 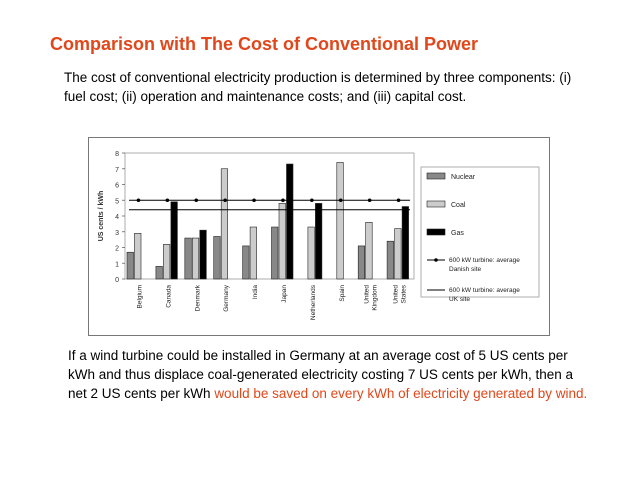 I want to click on y-tick-label: 8, so click(x=117, y=154).